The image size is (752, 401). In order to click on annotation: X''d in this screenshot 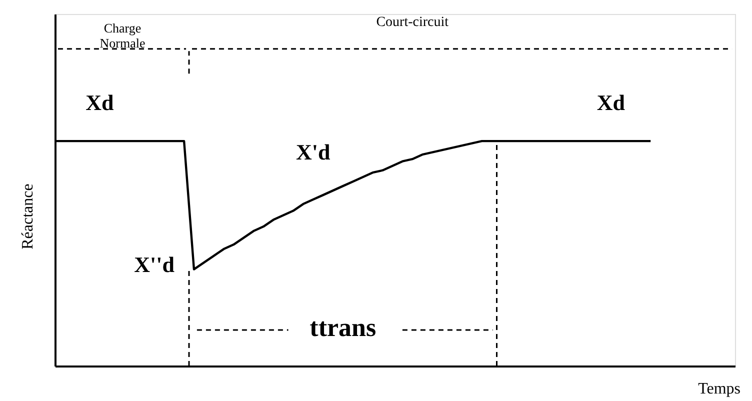, I will do `click(154, 264)`.